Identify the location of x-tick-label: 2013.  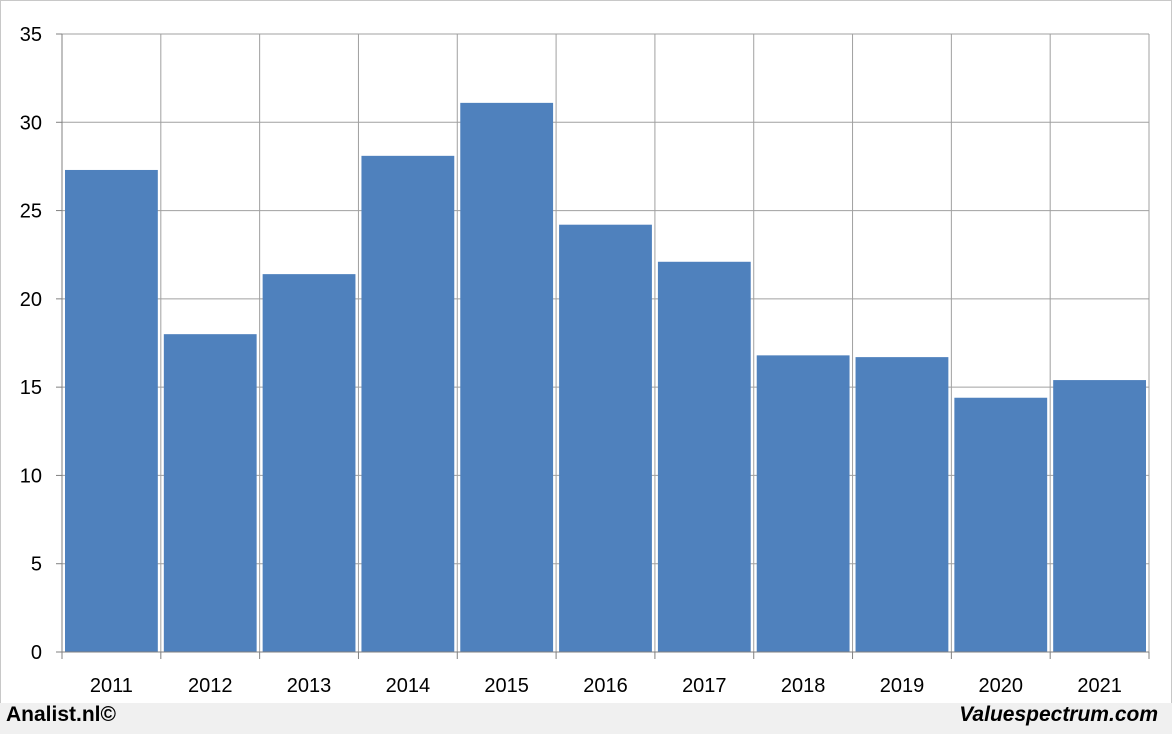
(309, 686).